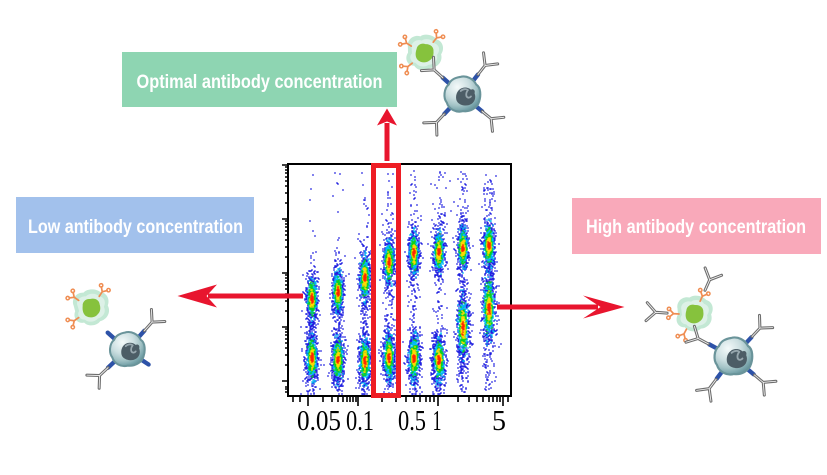  I want to click on svg-text: Low antibody concentration, so click(135, 227).